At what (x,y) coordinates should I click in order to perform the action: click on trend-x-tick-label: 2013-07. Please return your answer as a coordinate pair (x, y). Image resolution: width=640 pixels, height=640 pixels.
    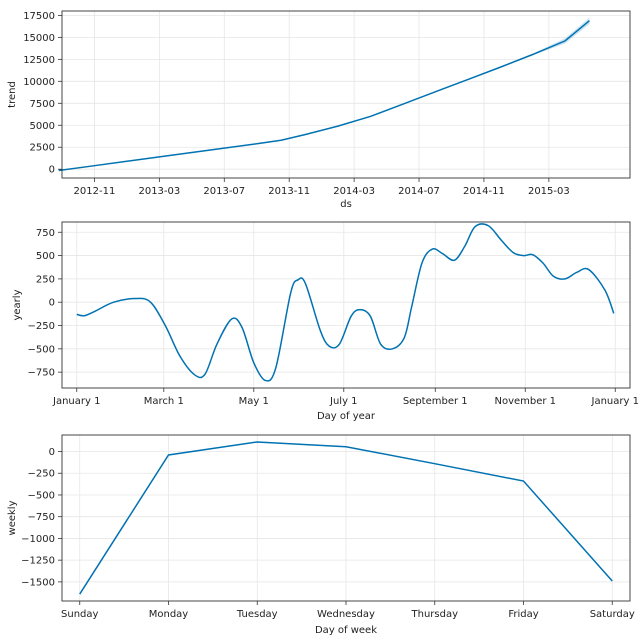
    Looking at the image, I should click on (224, 191).